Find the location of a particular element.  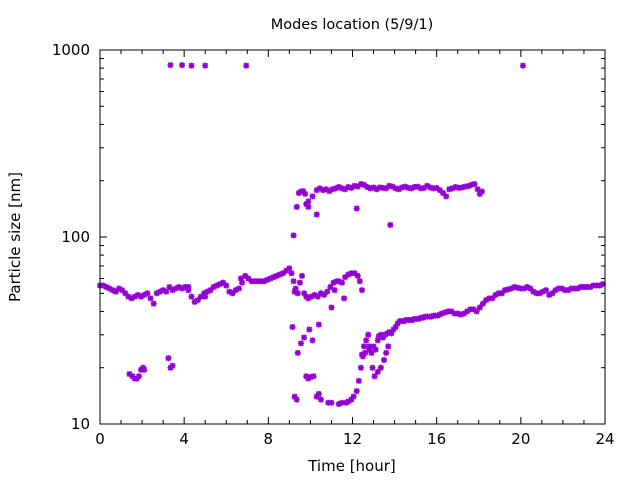

chart-title: Modes location (5/9/1) is located at coordinates (352, 25).